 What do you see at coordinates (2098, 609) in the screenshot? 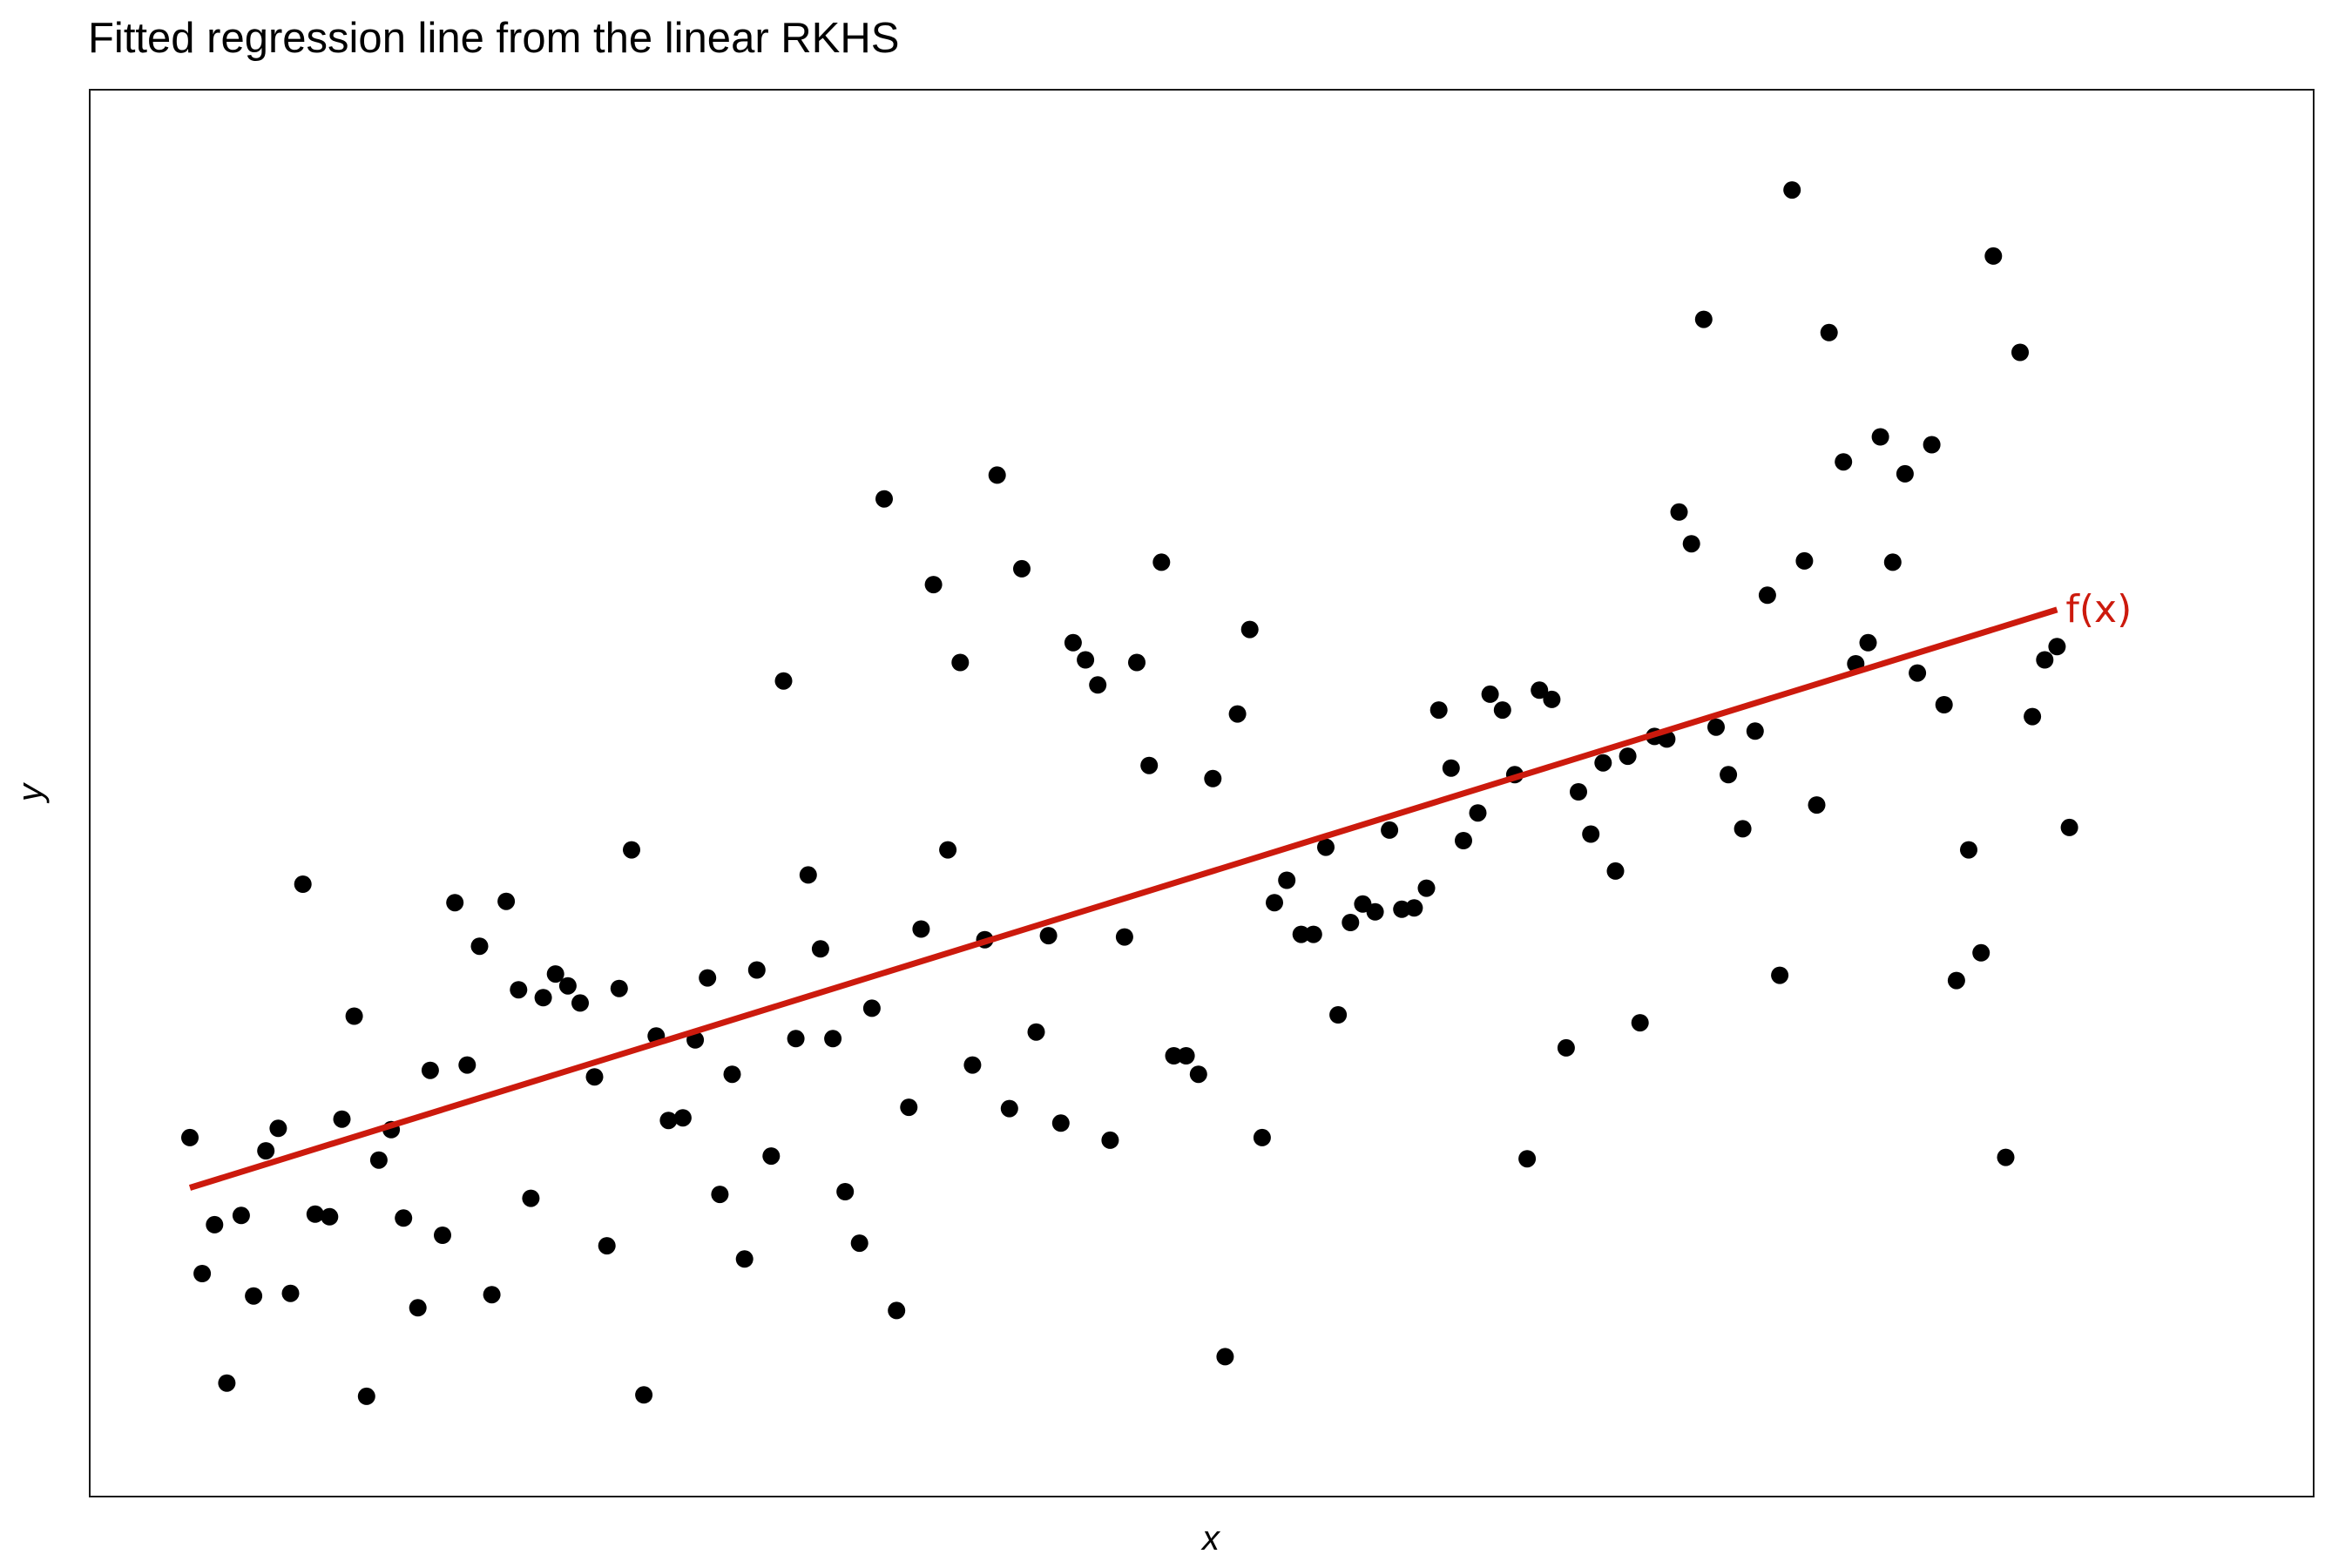
I see `fit-line-label: f(x)` at bounding box center [2098, 609].